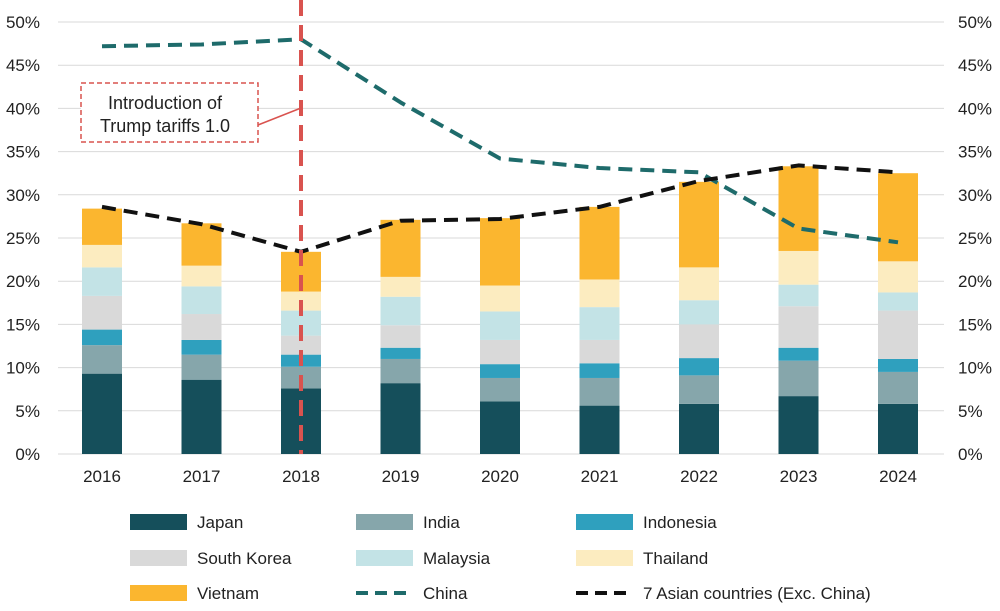 The width and height of the screenshot is (1000, 611). I want to click on annotation-box, so click(169, 112).